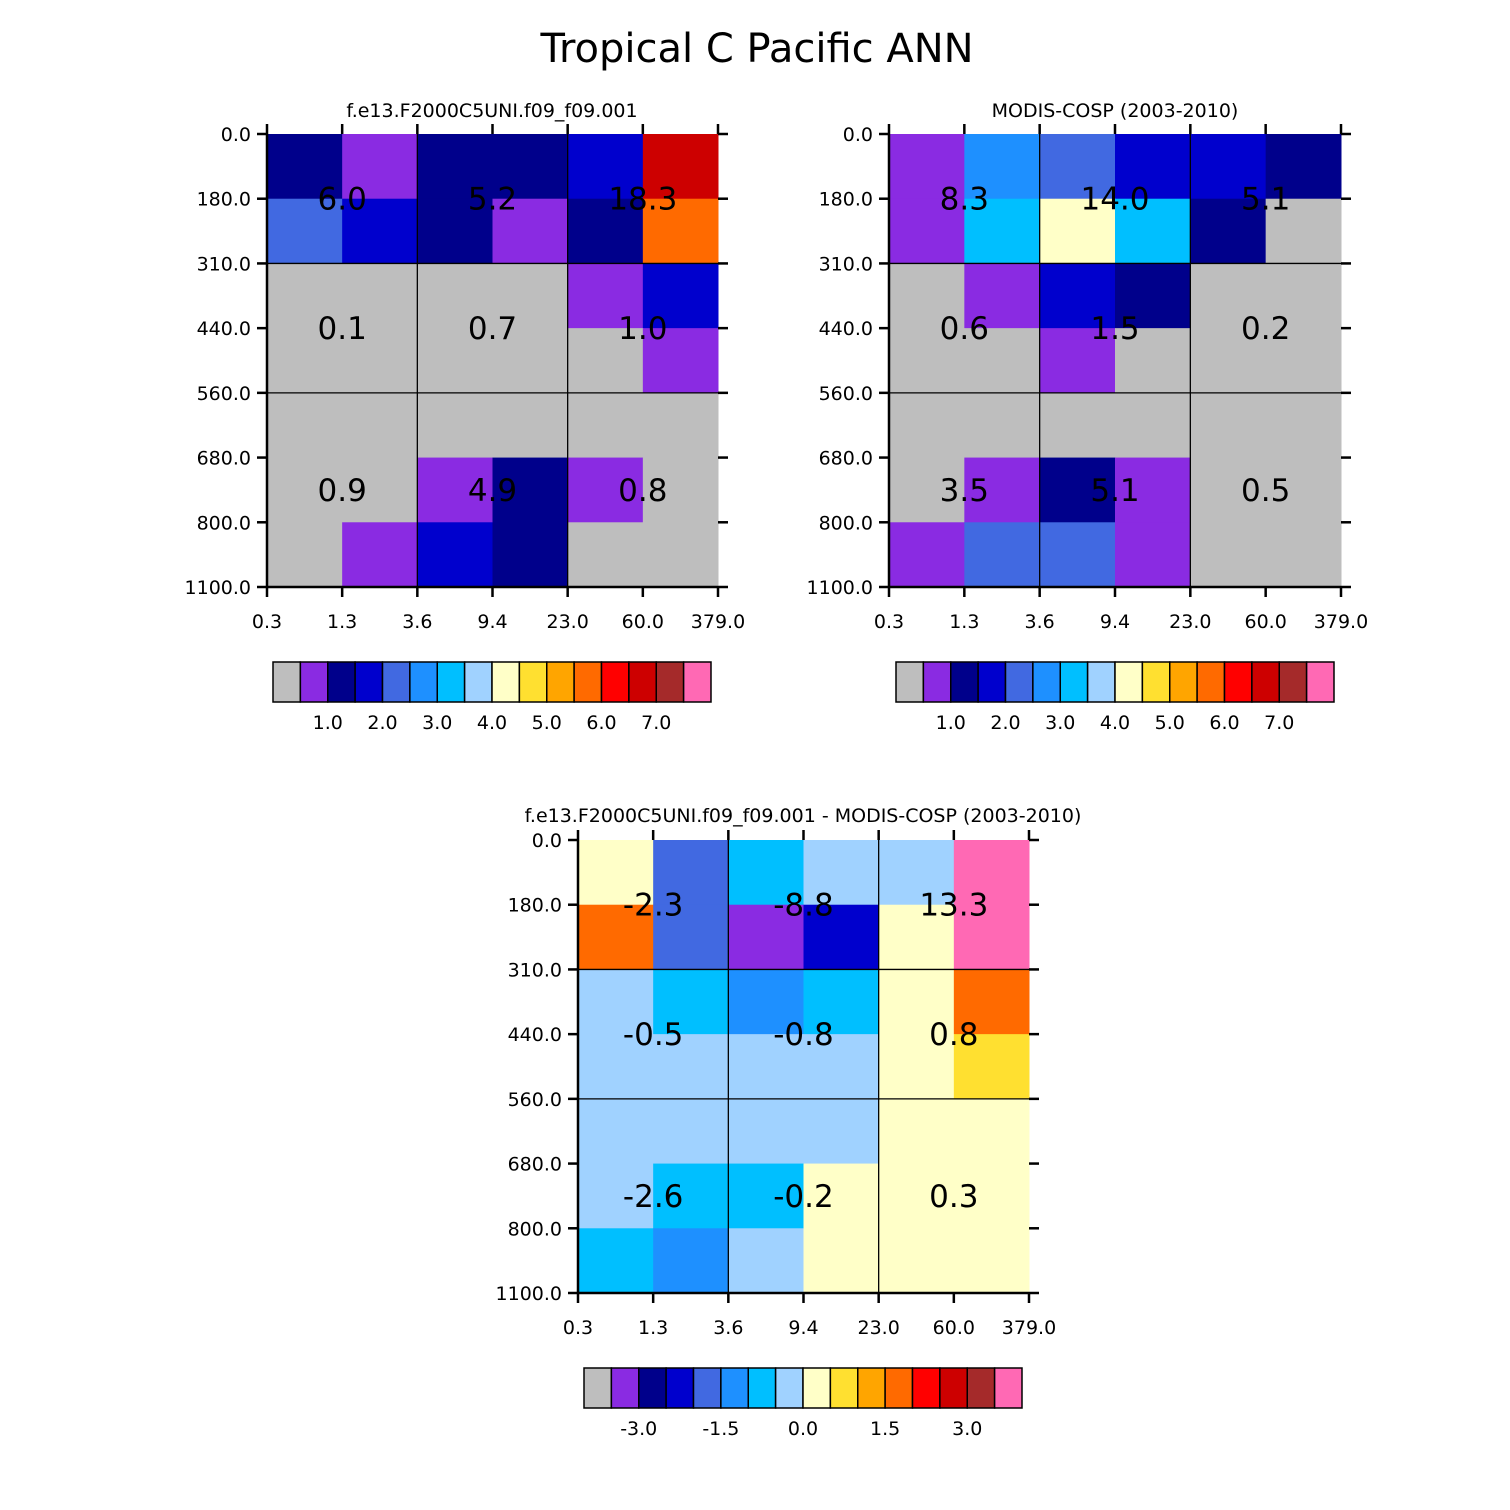 The height and width of the screenshot is (1510, 1510). What do you see at coordinates (642, 329) in the screenshot?
I see `block-value-label: 1.0` at bounding box center [642, 329].